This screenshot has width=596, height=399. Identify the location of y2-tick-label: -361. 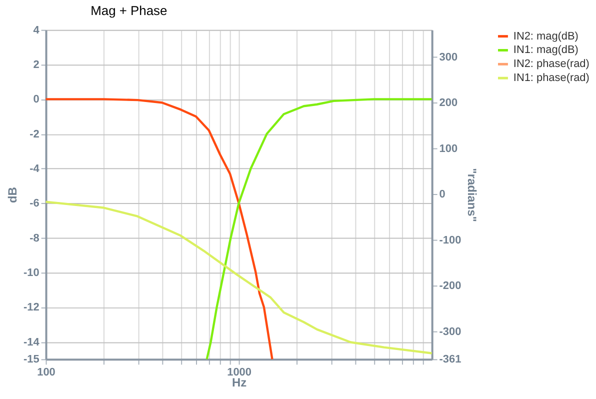
(450, 360).